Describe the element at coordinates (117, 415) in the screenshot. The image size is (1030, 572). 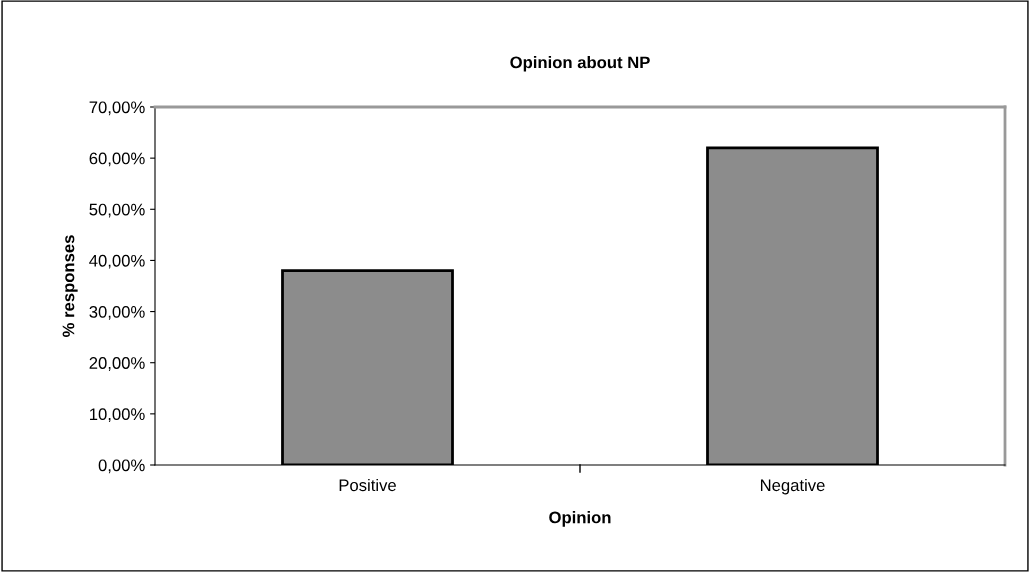
I see `y-tick-label: 10,00%` at that location.